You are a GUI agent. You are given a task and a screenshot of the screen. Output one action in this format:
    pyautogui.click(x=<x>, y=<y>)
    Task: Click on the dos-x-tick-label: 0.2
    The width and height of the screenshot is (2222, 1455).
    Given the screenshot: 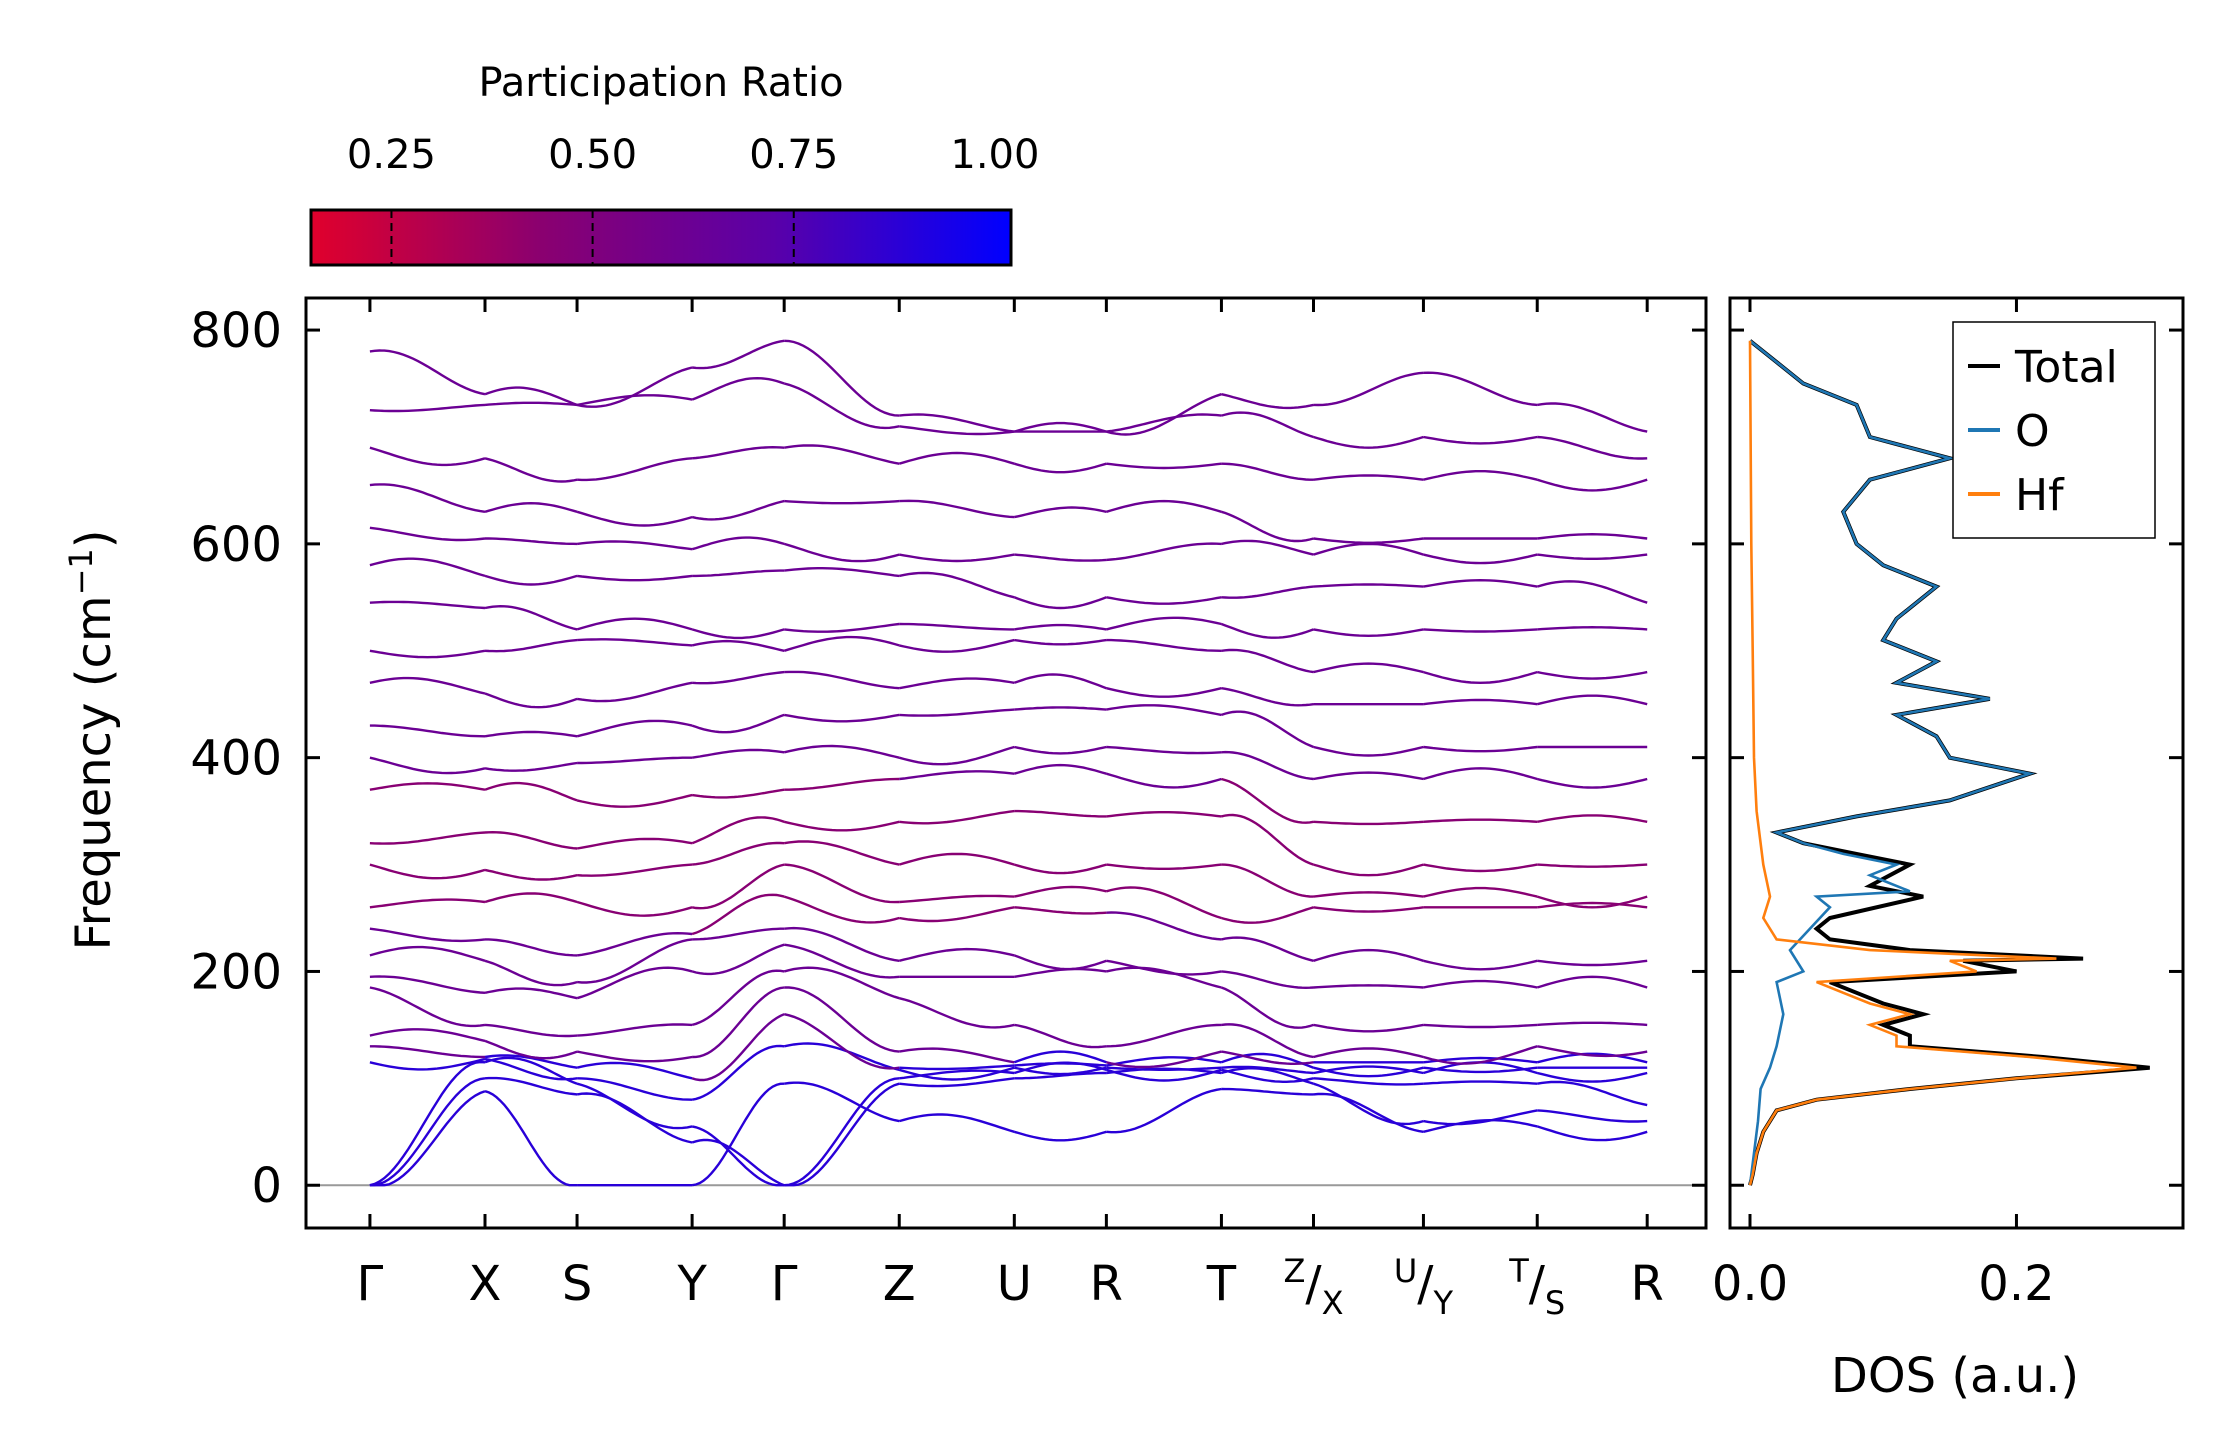 What is the action you would take?
    pyautogui.click(x=2016, y=1284)
    